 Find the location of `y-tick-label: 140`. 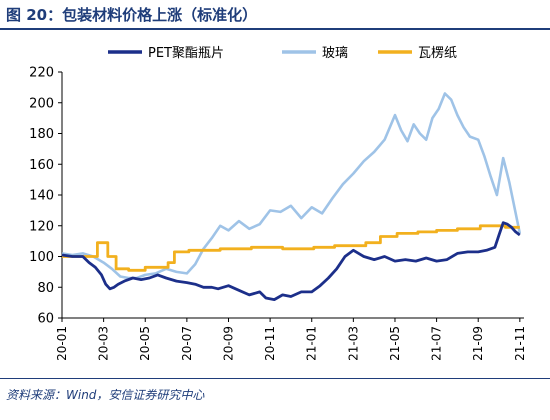

y-tick-label: 140 is located at coordinates (41, 196).